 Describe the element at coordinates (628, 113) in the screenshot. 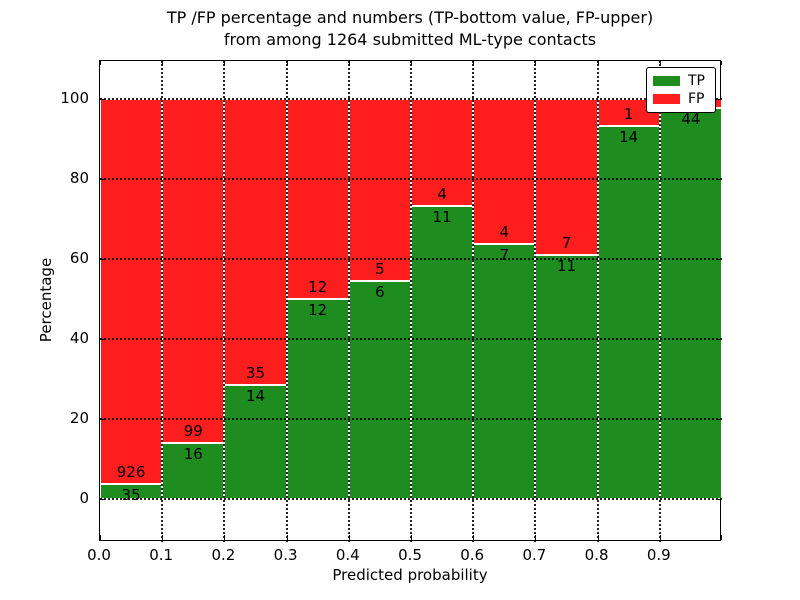

I see `fp-count-label: 1` at that location.